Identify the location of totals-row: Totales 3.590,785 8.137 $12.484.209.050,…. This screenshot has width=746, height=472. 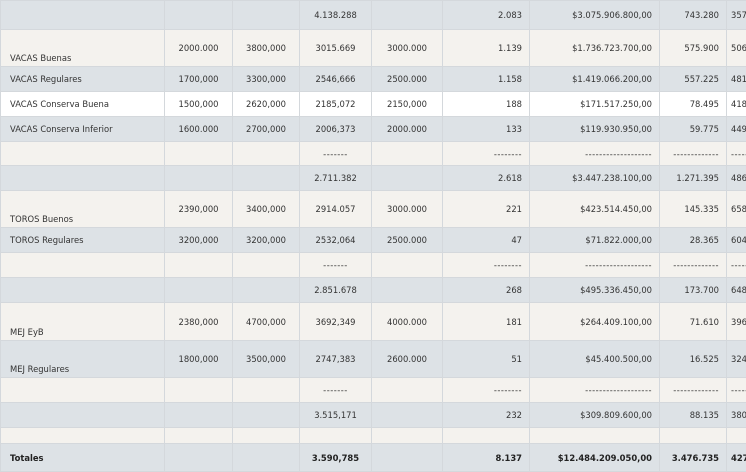
(373, 458).